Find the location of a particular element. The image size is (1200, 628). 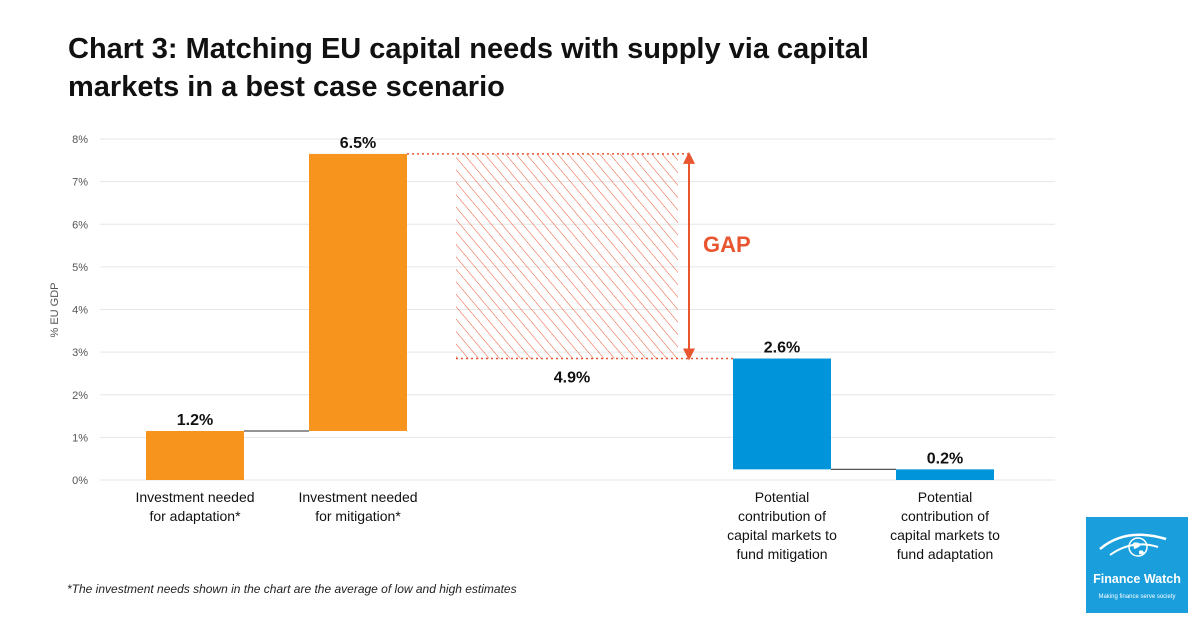

y-tick-label: 2% is located at coordinates (80, 396).